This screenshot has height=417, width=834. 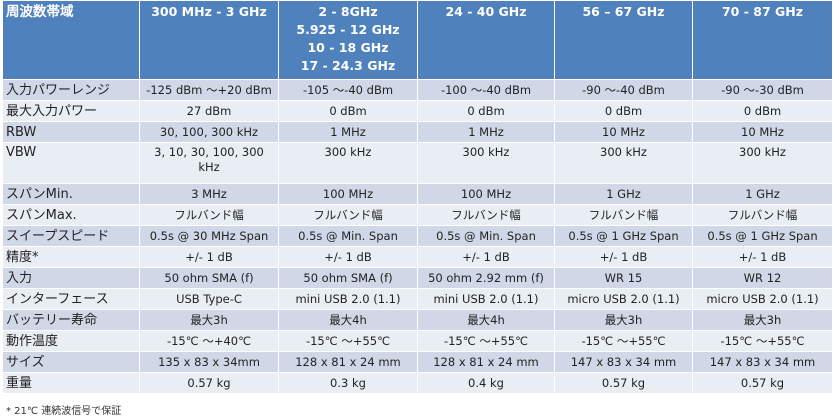 What do you see at coordinates (209, 341) in the screenshot?
I see `cell: -15℃ 〜+40℃` at bounding box center [209, 341].